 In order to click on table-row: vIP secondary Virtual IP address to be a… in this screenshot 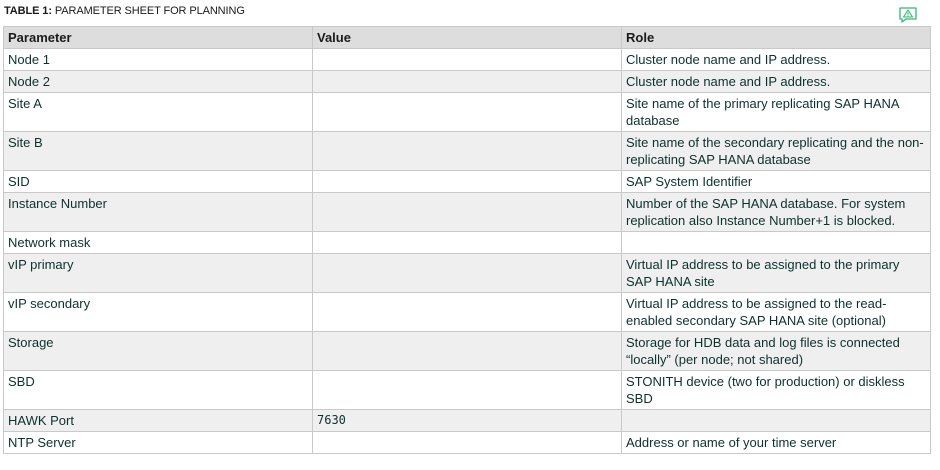, I will do `click(467, 312)`.